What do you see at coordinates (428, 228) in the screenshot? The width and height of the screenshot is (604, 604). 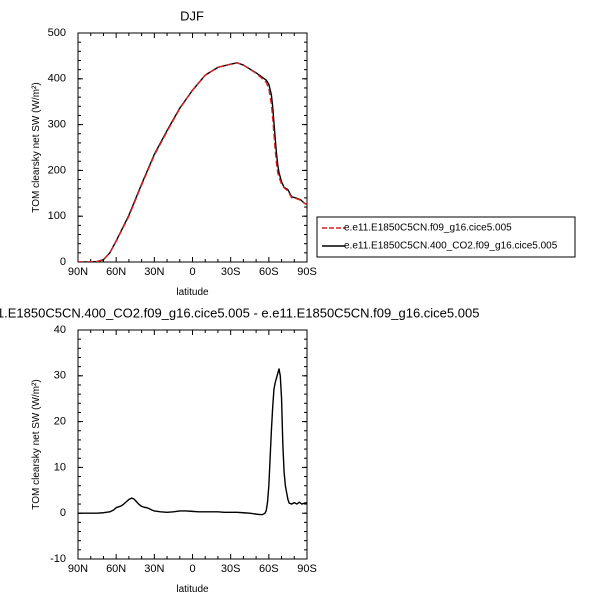 I see `legend-label: e.e11.E1850C5CN.f09_g16.cice5.005` at bounding box center [428, 228].